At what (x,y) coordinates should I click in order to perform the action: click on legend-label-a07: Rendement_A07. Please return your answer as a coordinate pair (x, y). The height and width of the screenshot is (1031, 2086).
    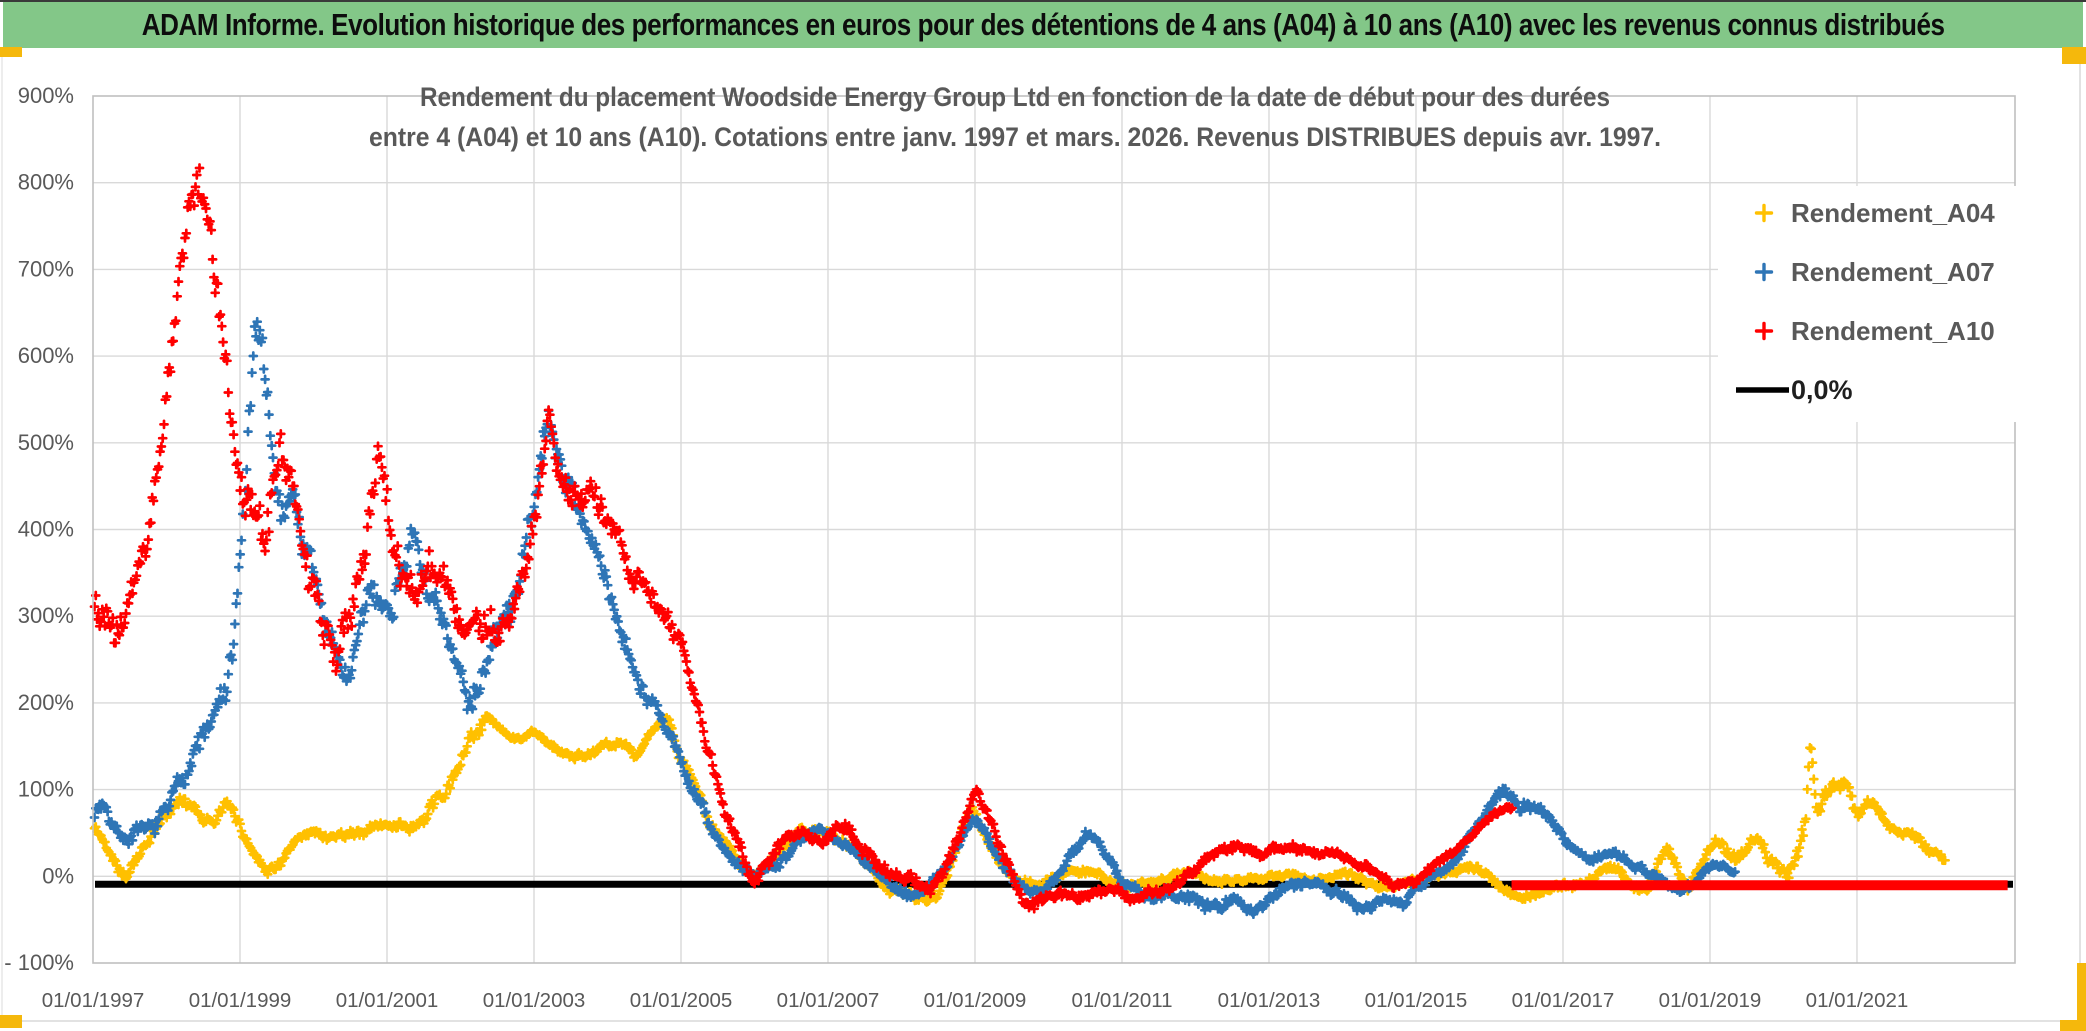
    Looking at the image, I should click on (1893, 272).